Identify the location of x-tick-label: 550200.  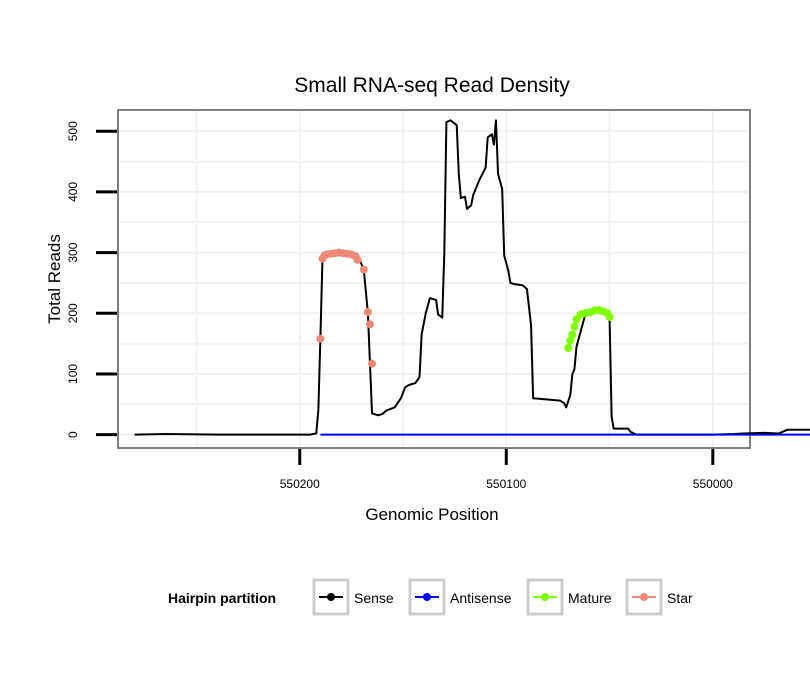
(300, 484).